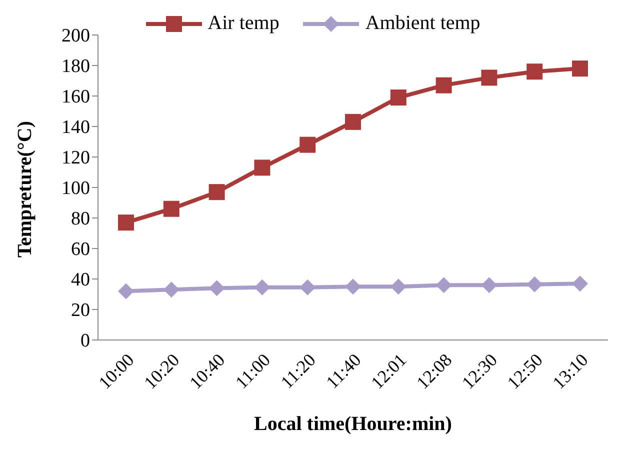 The image size is (636, 450). What do you see at coordinates (76, 97) in the screenshot?
I see `y-tick-label: 160` at bounding box center [76, 97].